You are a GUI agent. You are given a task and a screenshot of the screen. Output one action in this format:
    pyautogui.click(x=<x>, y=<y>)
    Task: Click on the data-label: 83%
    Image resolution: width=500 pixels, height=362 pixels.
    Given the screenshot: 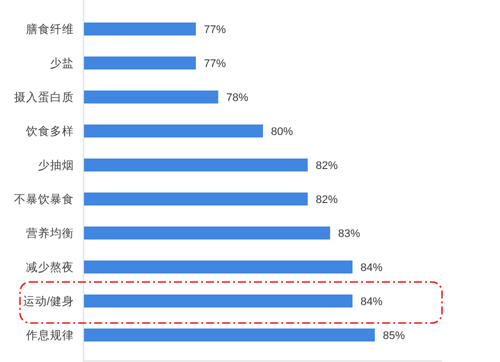 What is the action you would take?
    pyautogui.click(x=349, y=234)
    